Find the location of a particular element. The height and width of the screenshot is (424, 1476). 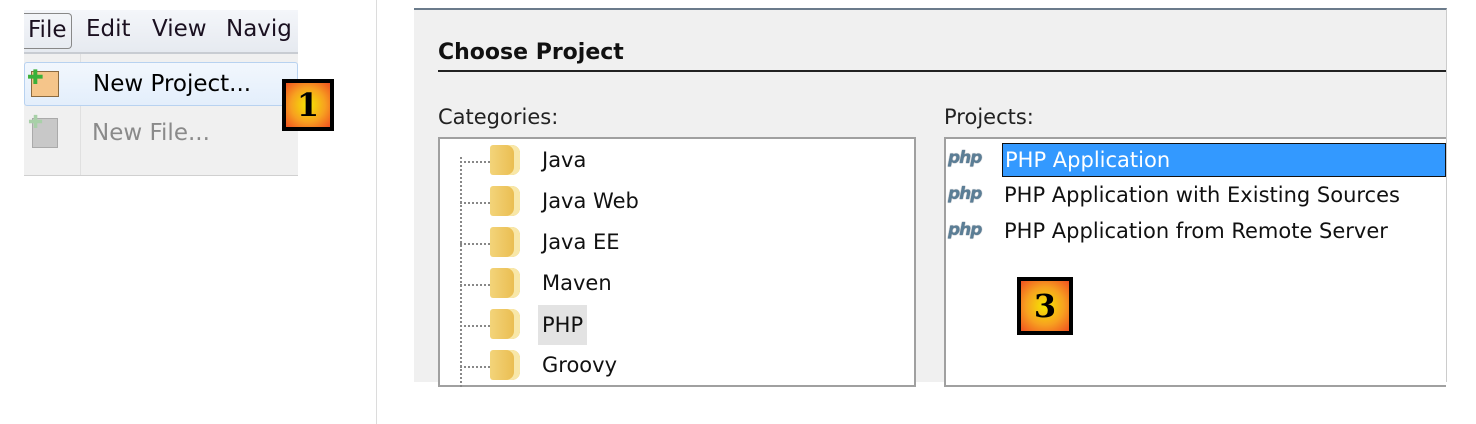

category-java-ee: Java EE is located at coordinates (675, 243).